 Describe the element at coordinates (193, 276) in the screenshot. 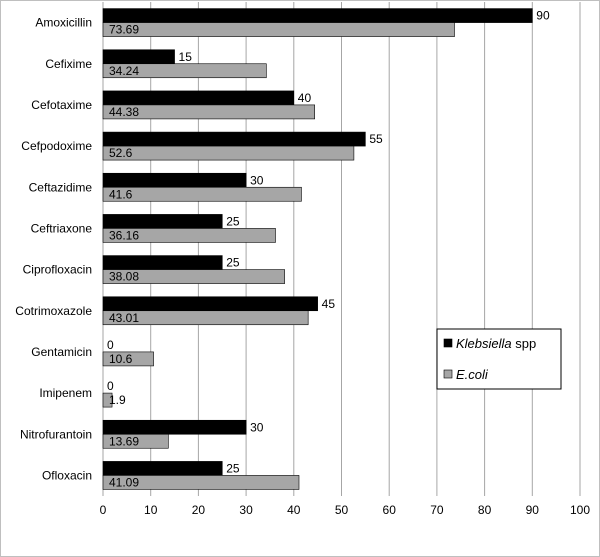

I see `bar-ecoli-ciprofloxacin` at that location.